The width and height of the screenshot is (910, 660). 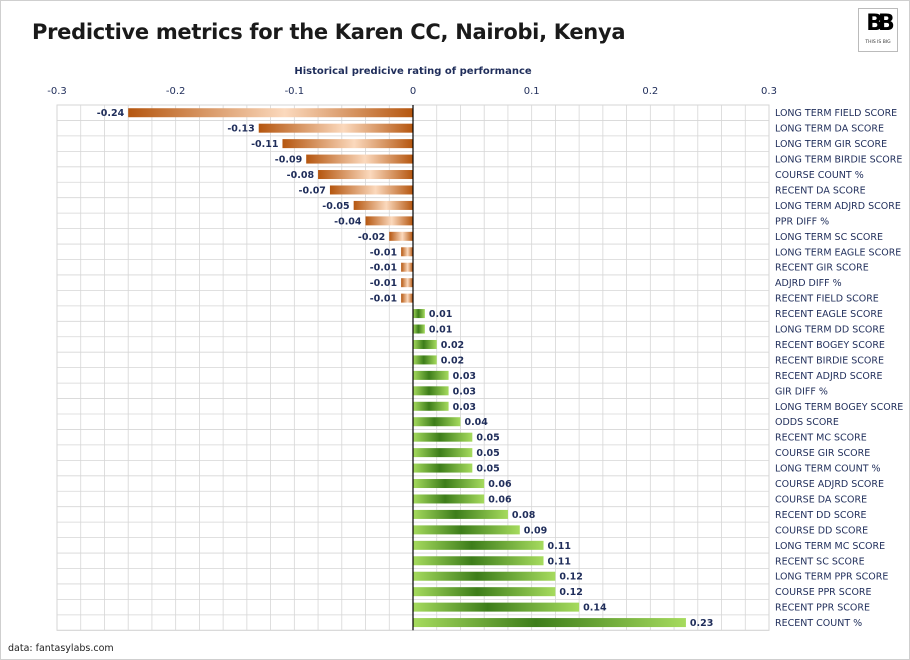 I want to click on bar-value-label: -0.04, so click(x=348, y=221).